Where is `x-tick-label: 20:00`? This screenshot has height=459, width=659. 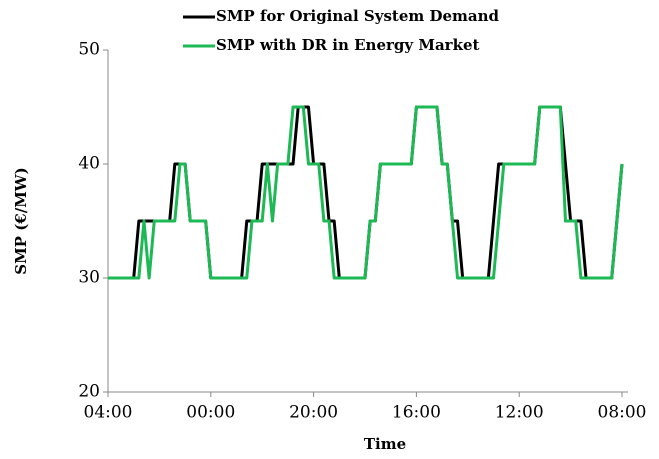
x-tick-label: 20:00 is located at coordinates (313, 413).